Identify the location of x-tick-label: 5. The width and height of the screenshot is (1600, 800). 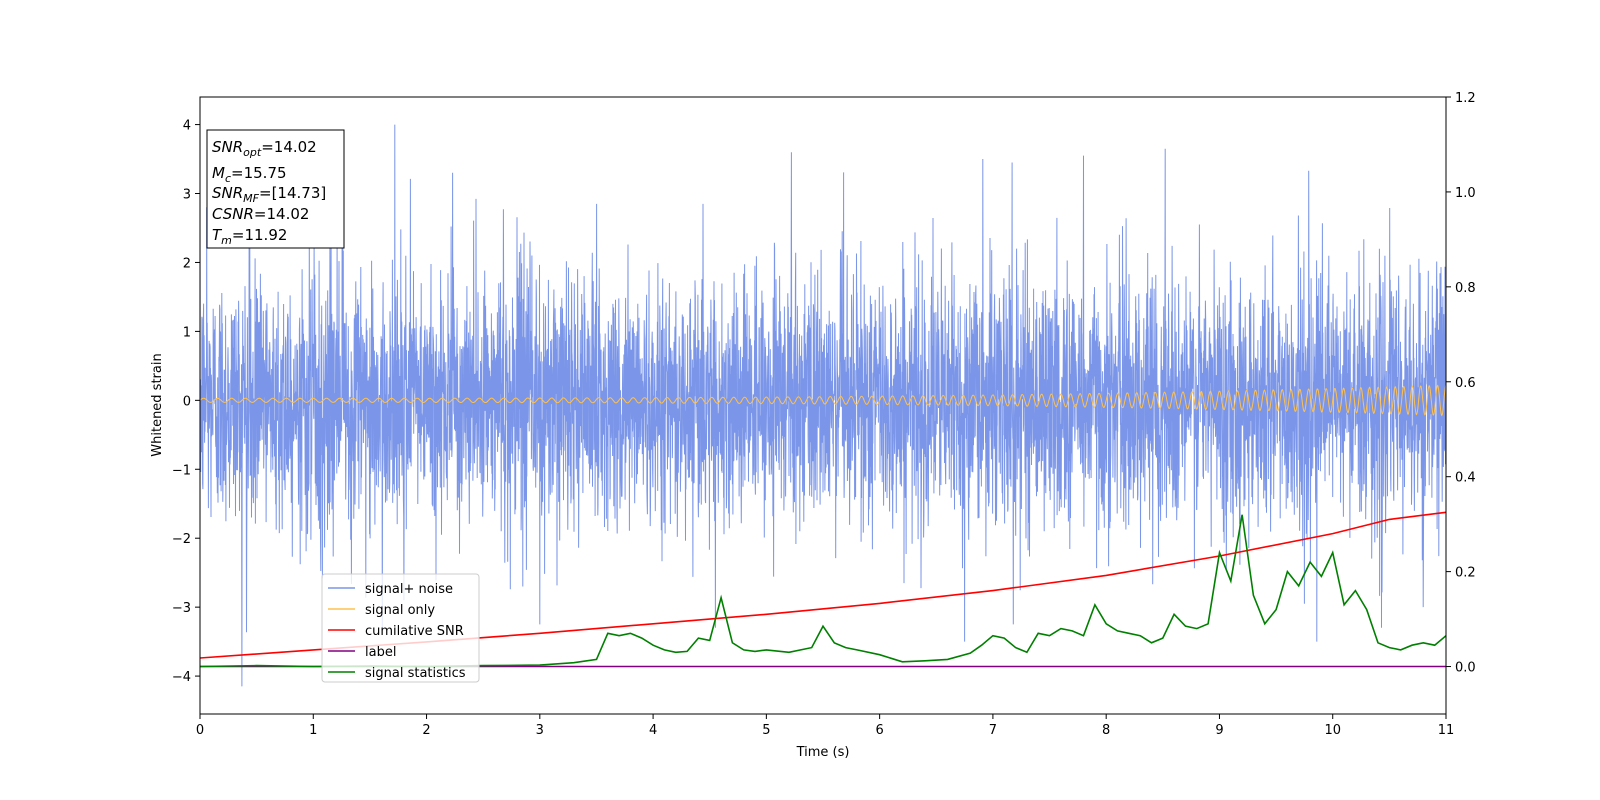
(766, 730).